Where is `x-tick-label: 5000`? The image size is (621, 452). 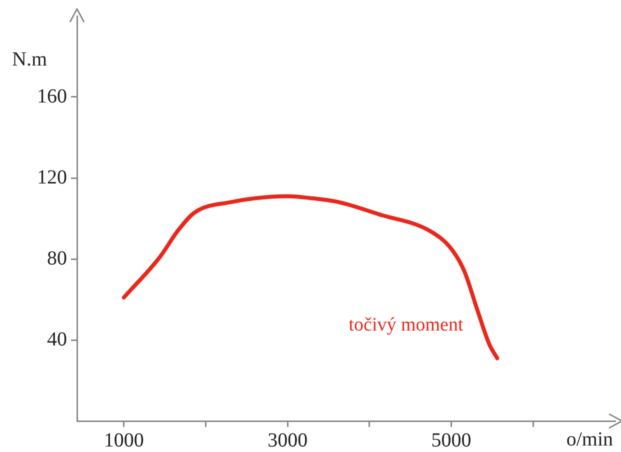 x-tick-label: 5000 is located at coordinates (451, 440).